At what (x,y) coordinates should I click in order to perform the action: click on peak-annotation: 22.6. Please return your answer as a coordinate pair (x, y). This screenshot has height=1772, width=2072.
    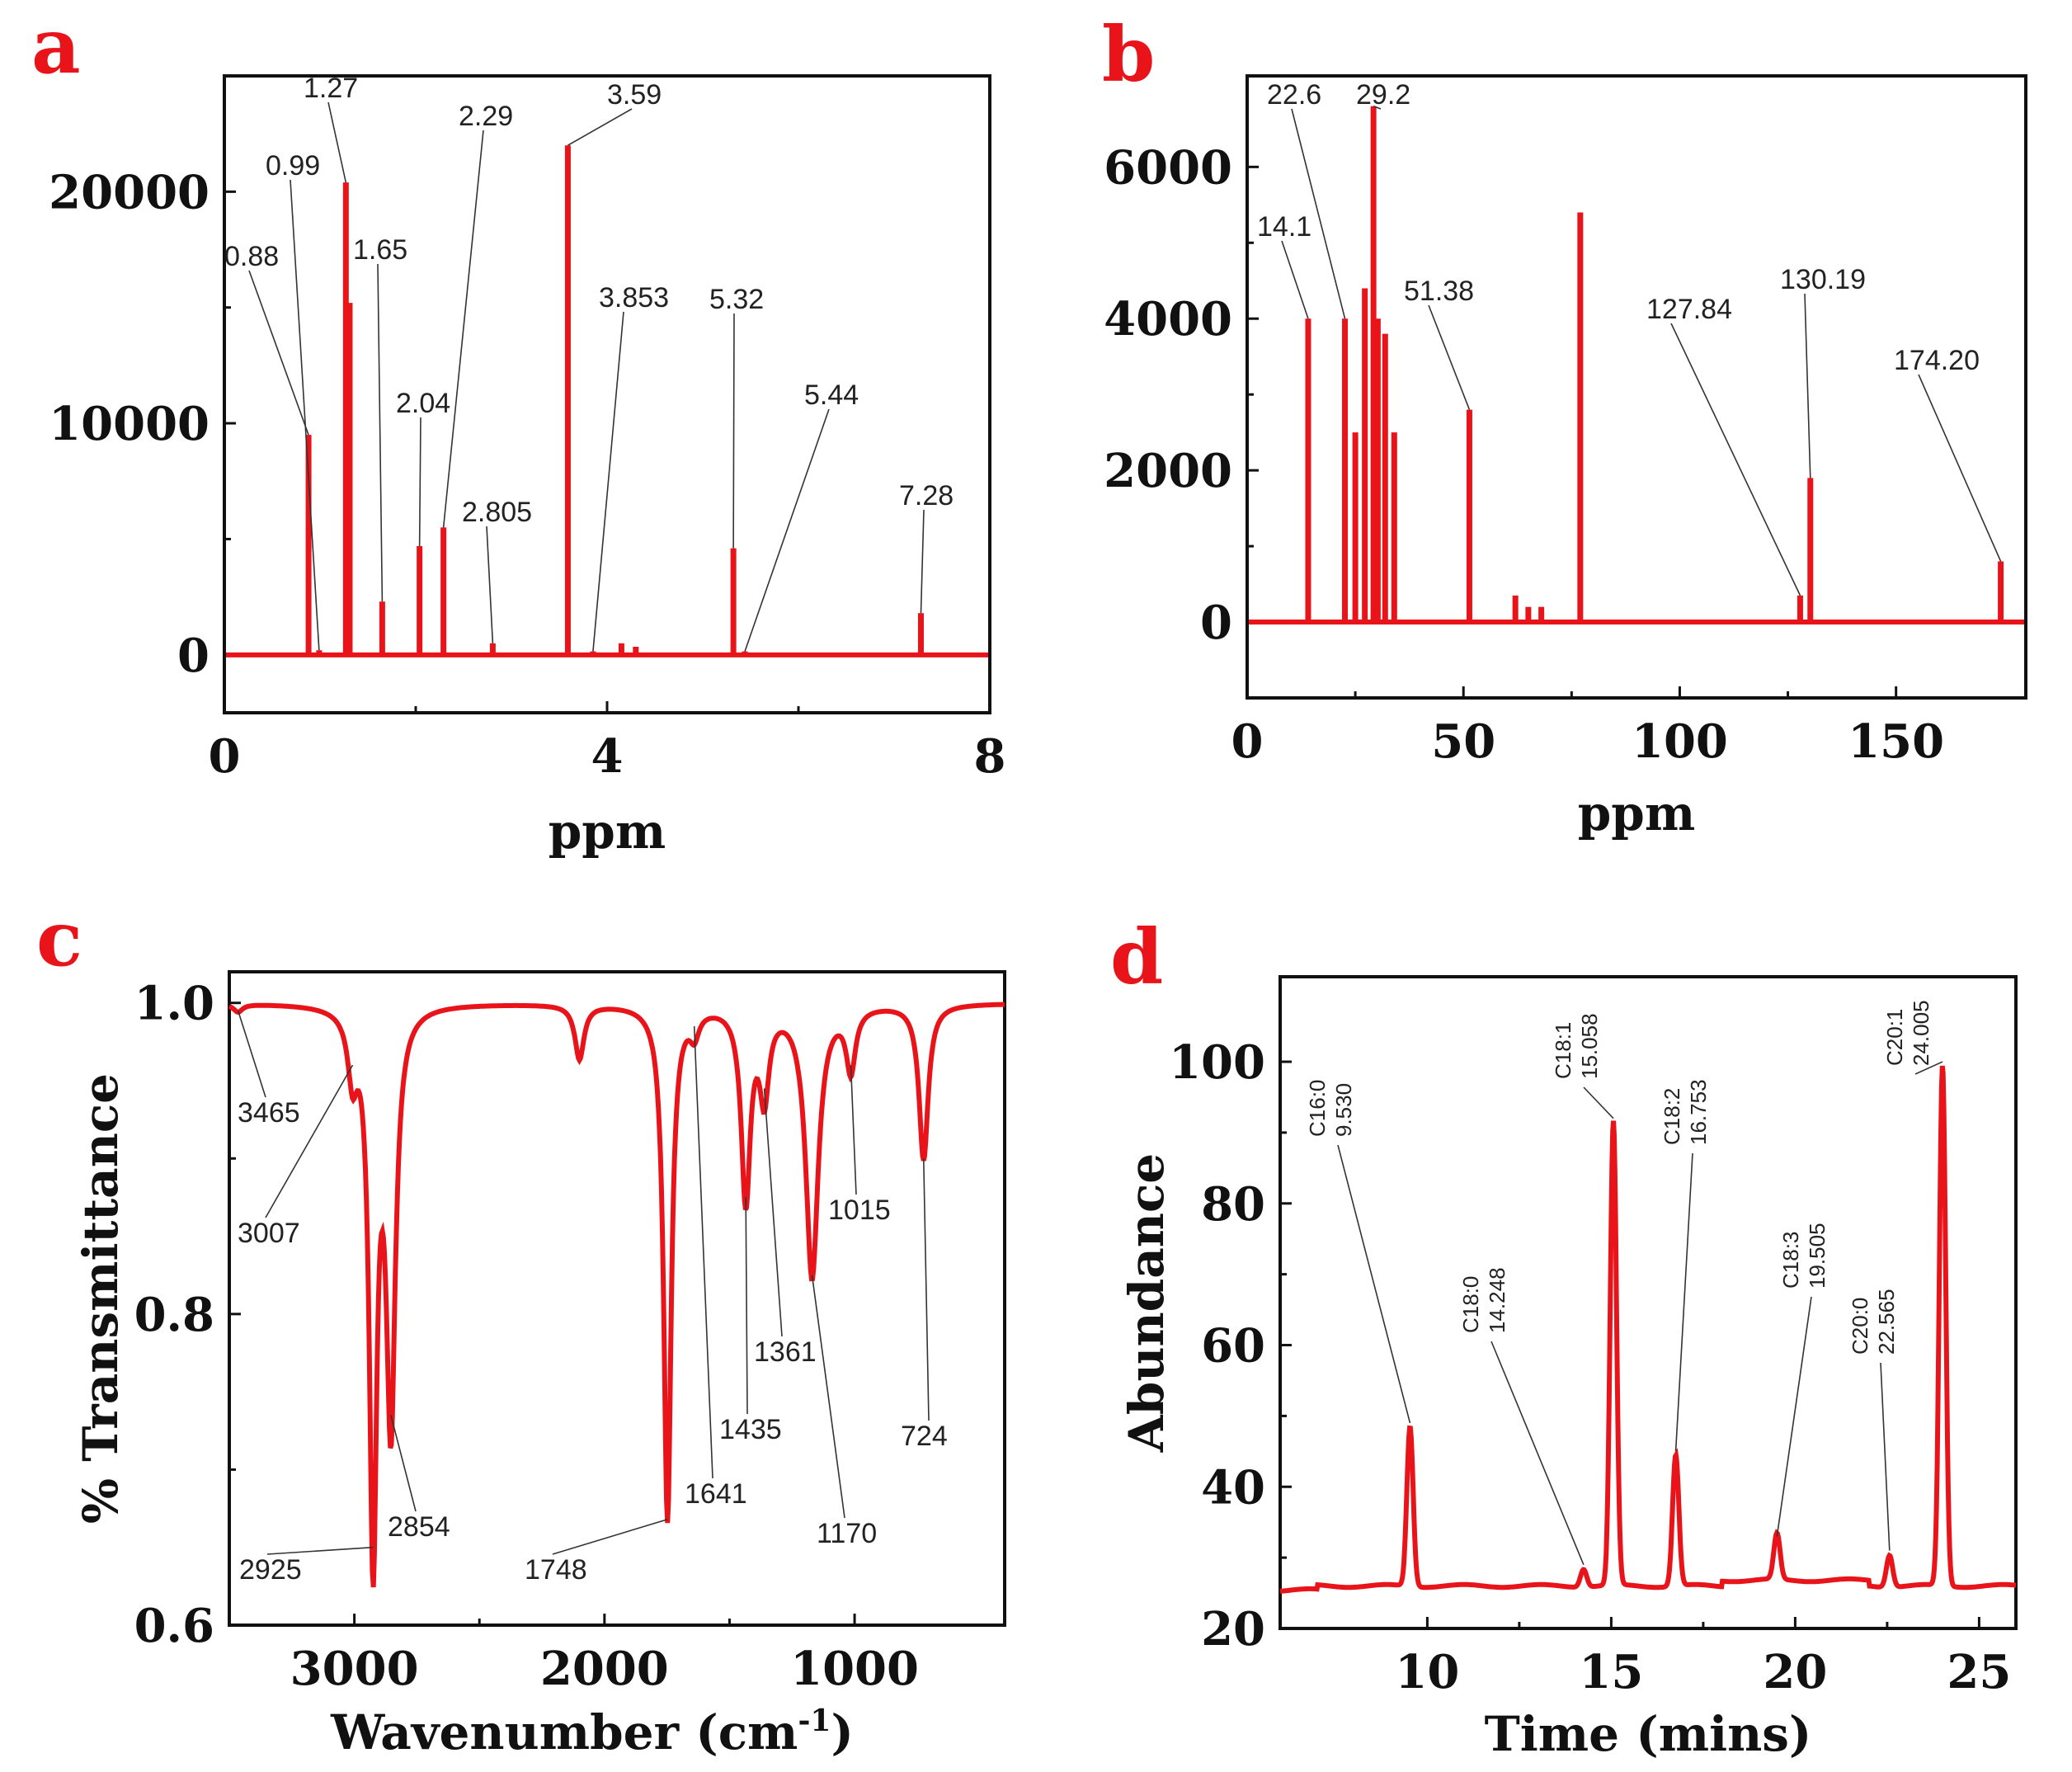
    Looking at the image, I should click on (1294, 95).